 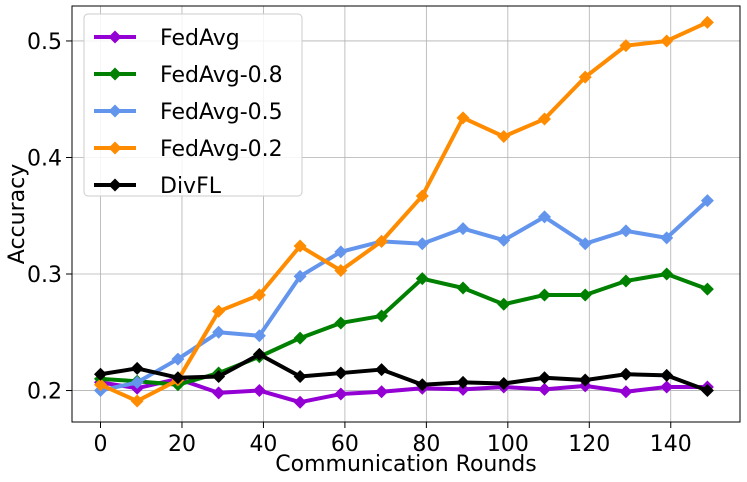 What do you see at coordinates (200, 38) in the screenshot?
I see `legend-entry-label: FedAvg` at bounding box center [200, 38].